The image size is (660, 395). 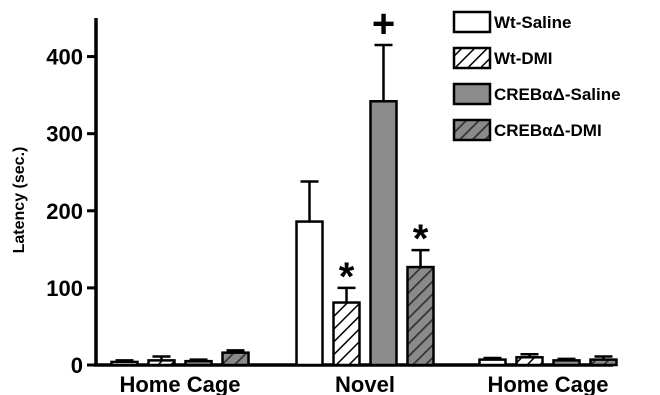 I want to click on legend-label: Wt-DMI, so click(x=523, y=58).